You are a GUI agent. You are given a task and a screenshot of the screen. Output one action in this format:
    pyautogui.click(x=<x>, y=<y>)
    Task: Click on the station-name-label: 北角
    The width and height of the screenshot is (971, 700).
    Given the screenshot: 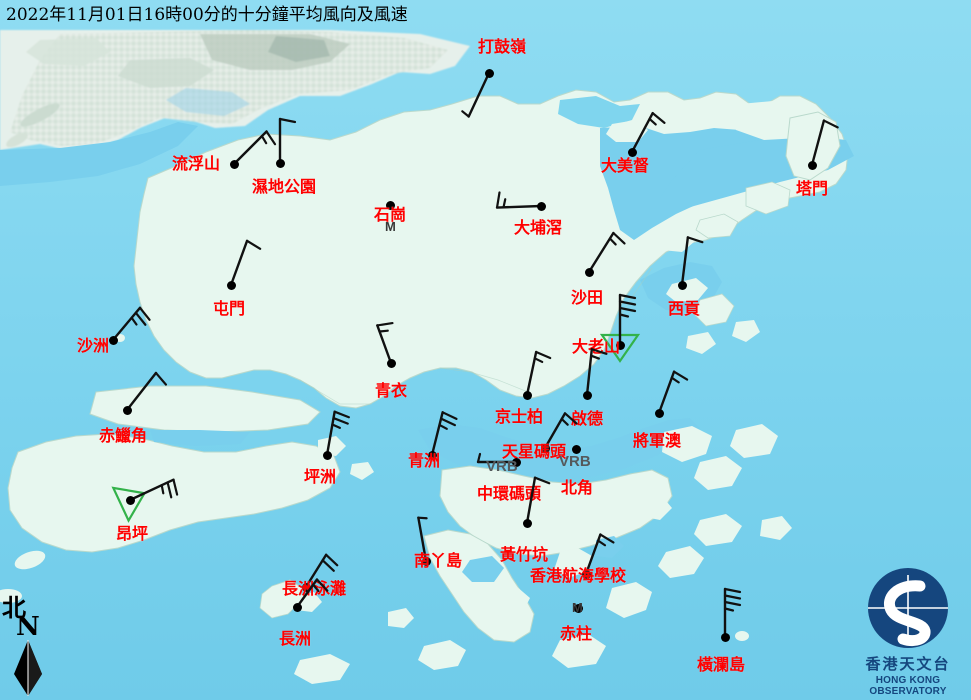 What is the action you would take?
    pyautogui.click(x=577, y=487)
    